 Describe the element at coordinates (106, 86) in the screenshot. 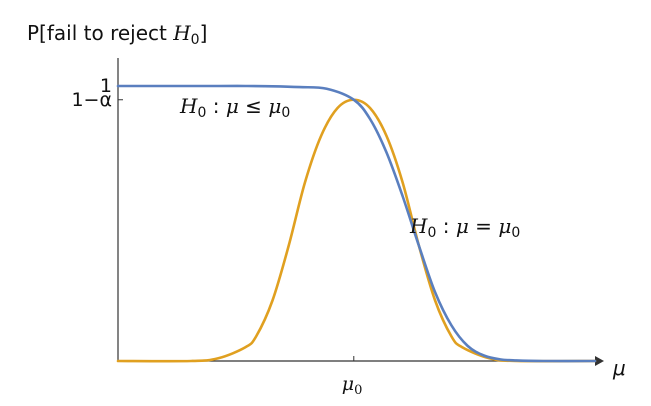

I see `y-tick-label: 1` at that location.